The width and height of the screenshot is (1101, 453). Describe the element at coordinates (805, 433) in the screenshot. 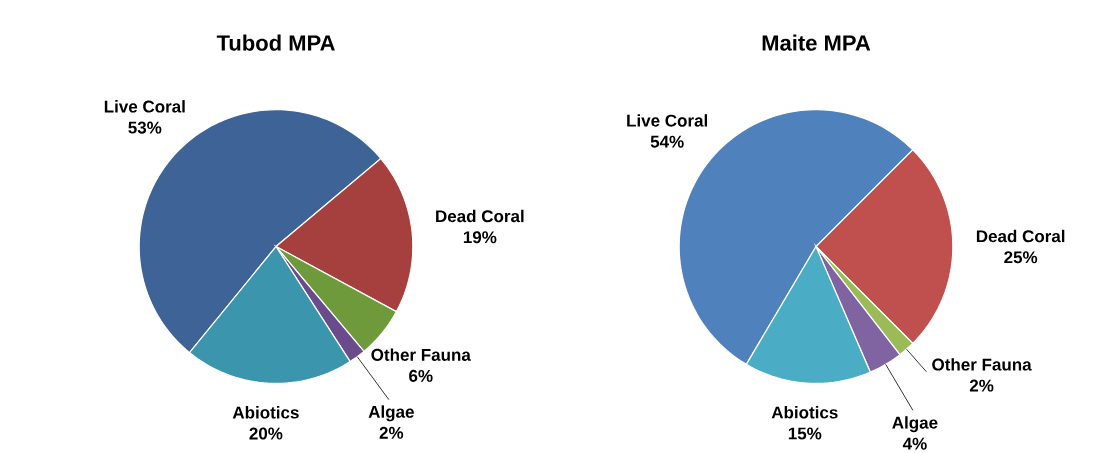

I see `data-label: 15%` at that location.